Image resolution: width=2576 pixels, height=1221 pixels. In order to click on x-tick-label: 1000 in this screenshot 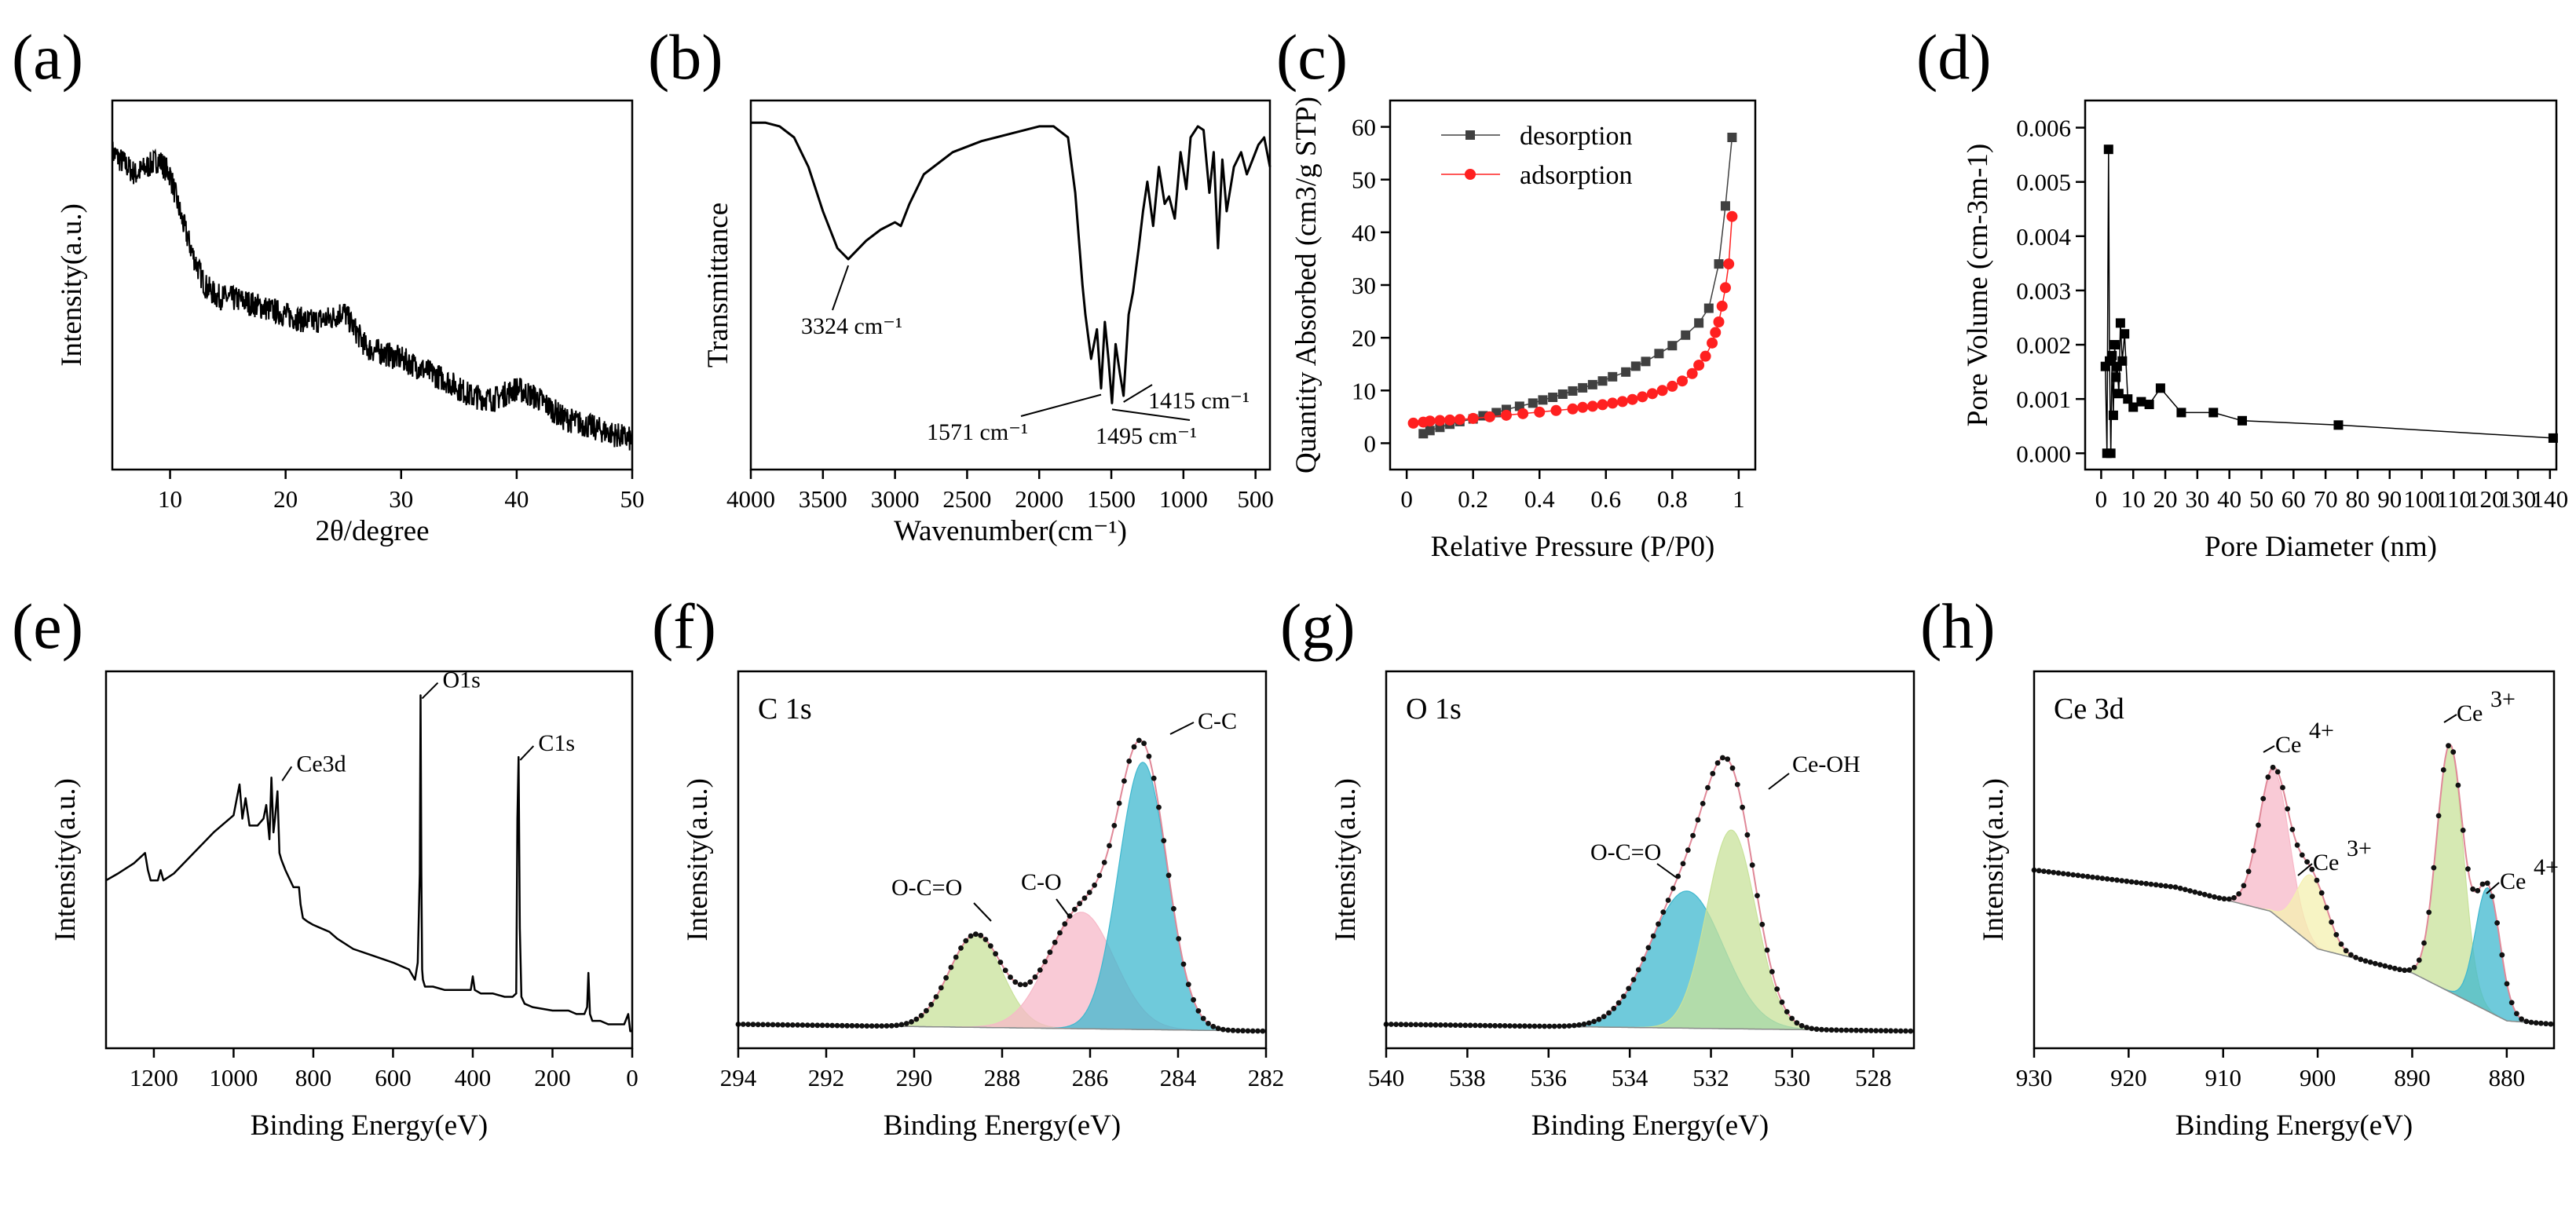, I will do `click(1183, 499)`.